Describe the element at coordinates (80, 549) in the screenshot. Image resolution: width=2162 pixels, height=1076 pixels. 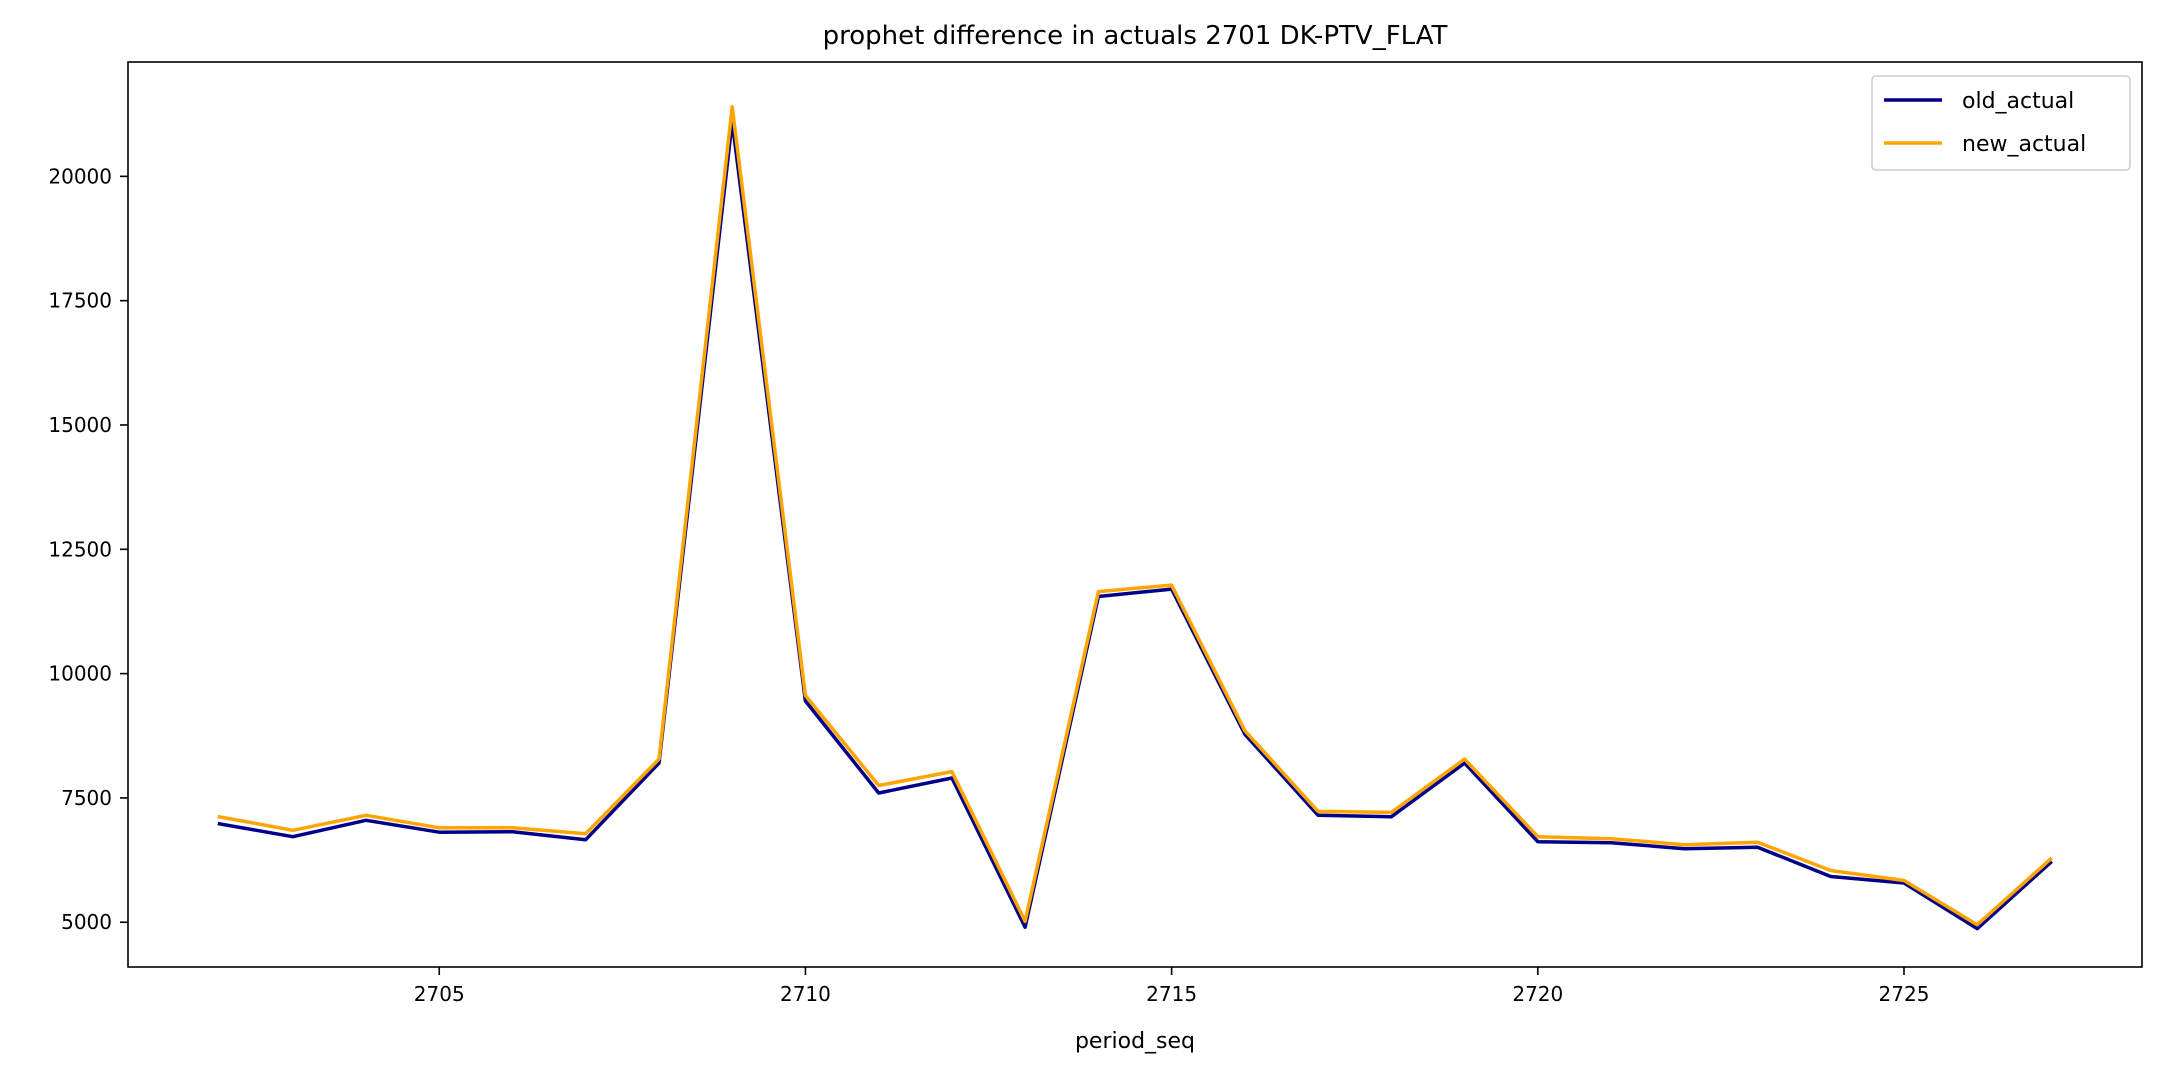
I see `y-tick-label: 12500` at that location.